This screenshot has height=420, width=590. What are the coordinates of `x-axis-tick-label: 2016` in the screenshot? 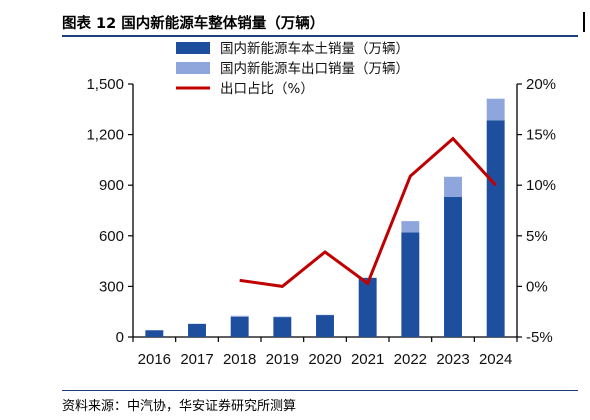 It's located at (154, 359).